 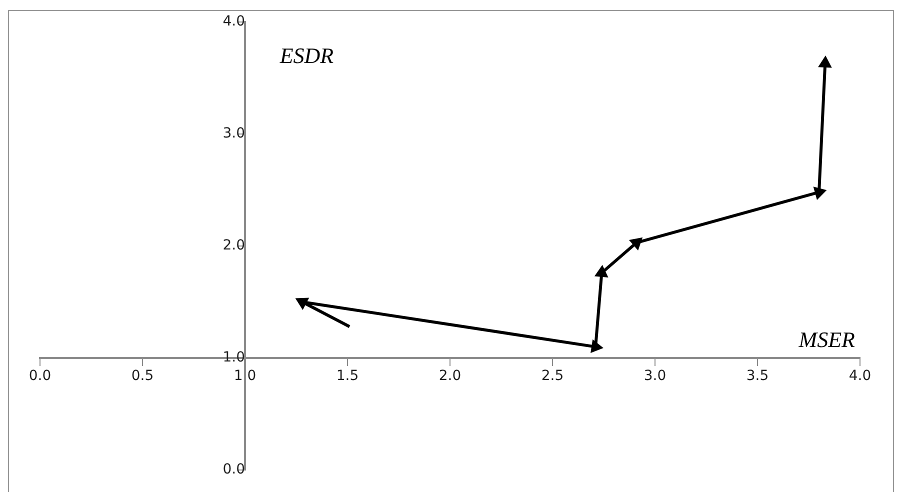 I want to click on x-tick-label: 1.0, so click(x=245, y=376).